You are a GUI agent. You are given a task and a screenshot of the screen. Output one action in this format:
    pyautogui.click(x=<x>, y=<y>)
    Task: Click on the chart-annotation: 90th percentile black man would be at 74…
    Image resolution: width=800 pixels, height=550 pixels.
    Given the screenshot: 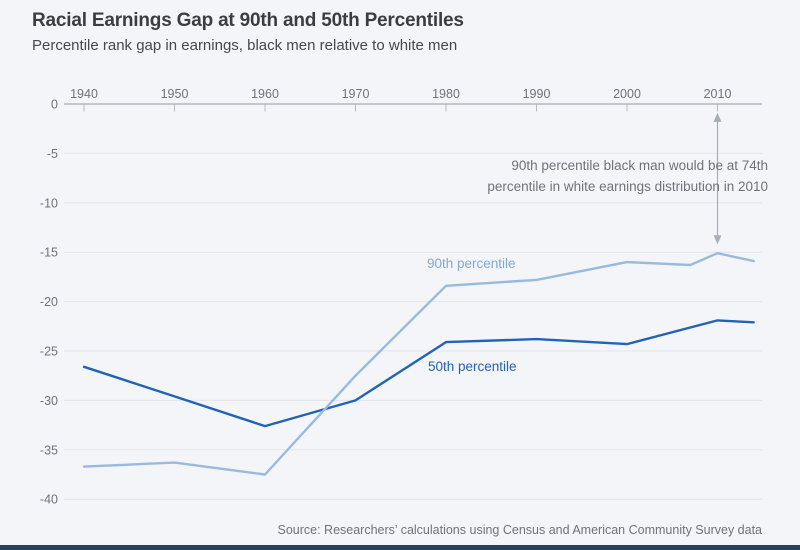 What is the action you would take?
    pyautogui.click(x=598, y=176)
    